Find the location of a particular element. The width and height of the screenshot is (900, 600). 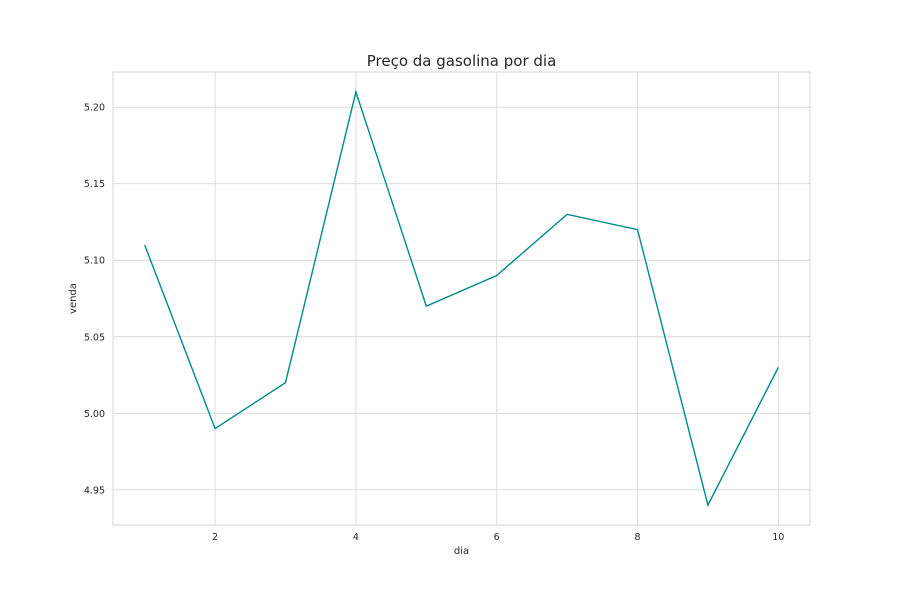

x-tick-label: 10 is located at coordinates (778, 537).